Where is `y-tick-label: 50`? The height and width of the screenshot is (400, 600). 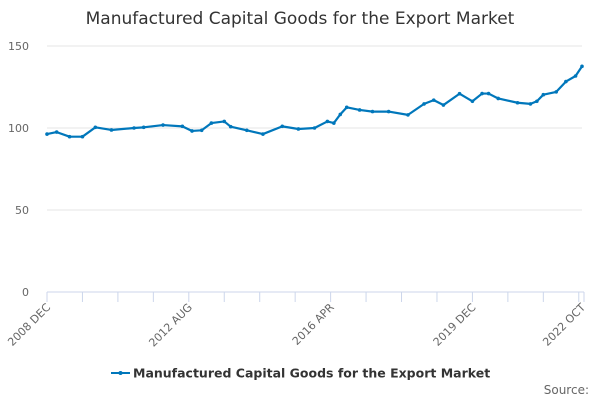
y-tick-label: 50 is located at coordinates (22, 210).